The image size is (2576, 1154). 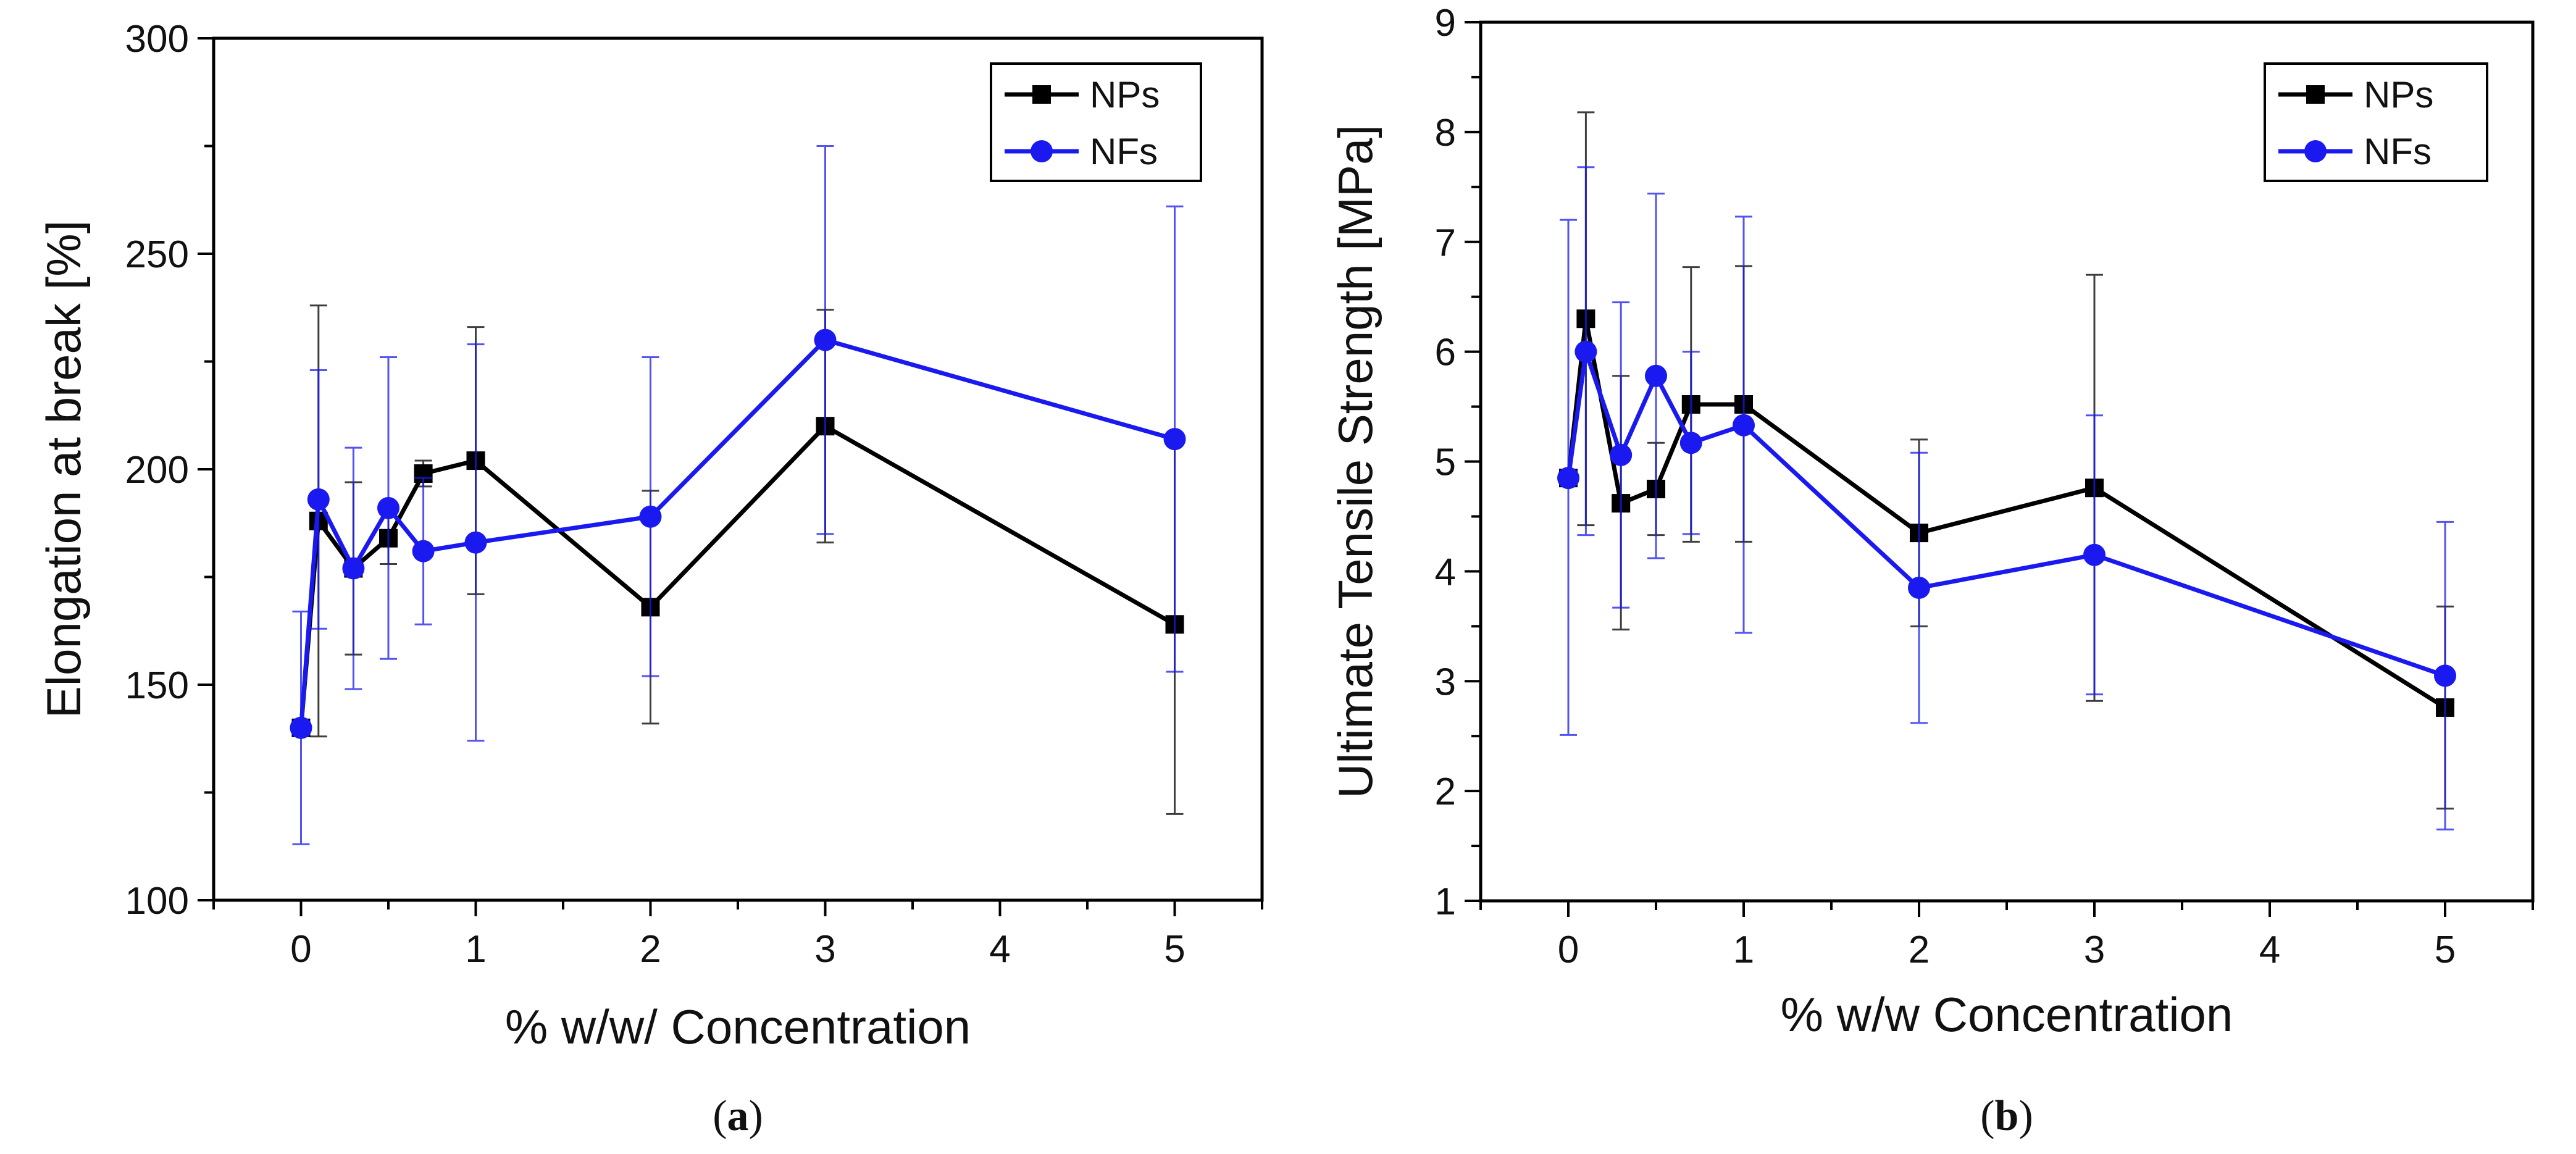 What do you see at coordinates (157, 255) in the screenshot?
I see `y-tick-label: 250` at bounding box center [157, 255].